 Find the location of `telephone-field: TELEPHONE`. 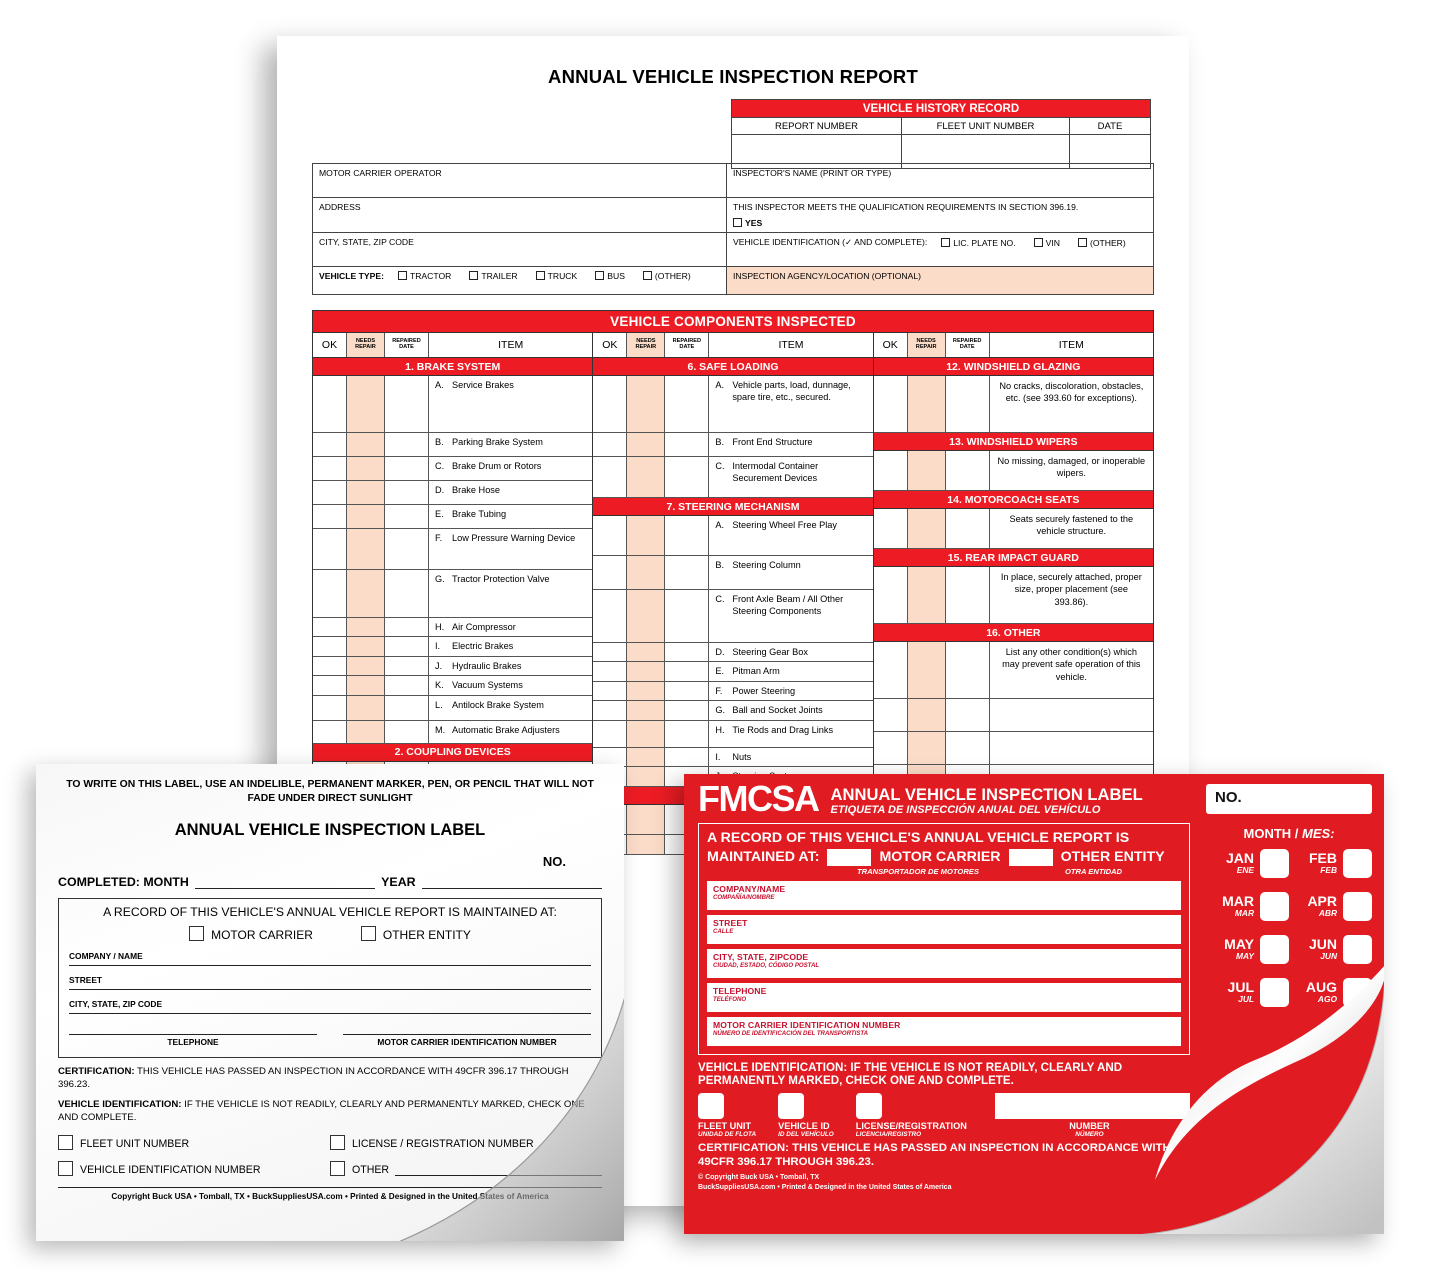

telephone-field: TELEPHONE is located at coordinates (193, 1040).